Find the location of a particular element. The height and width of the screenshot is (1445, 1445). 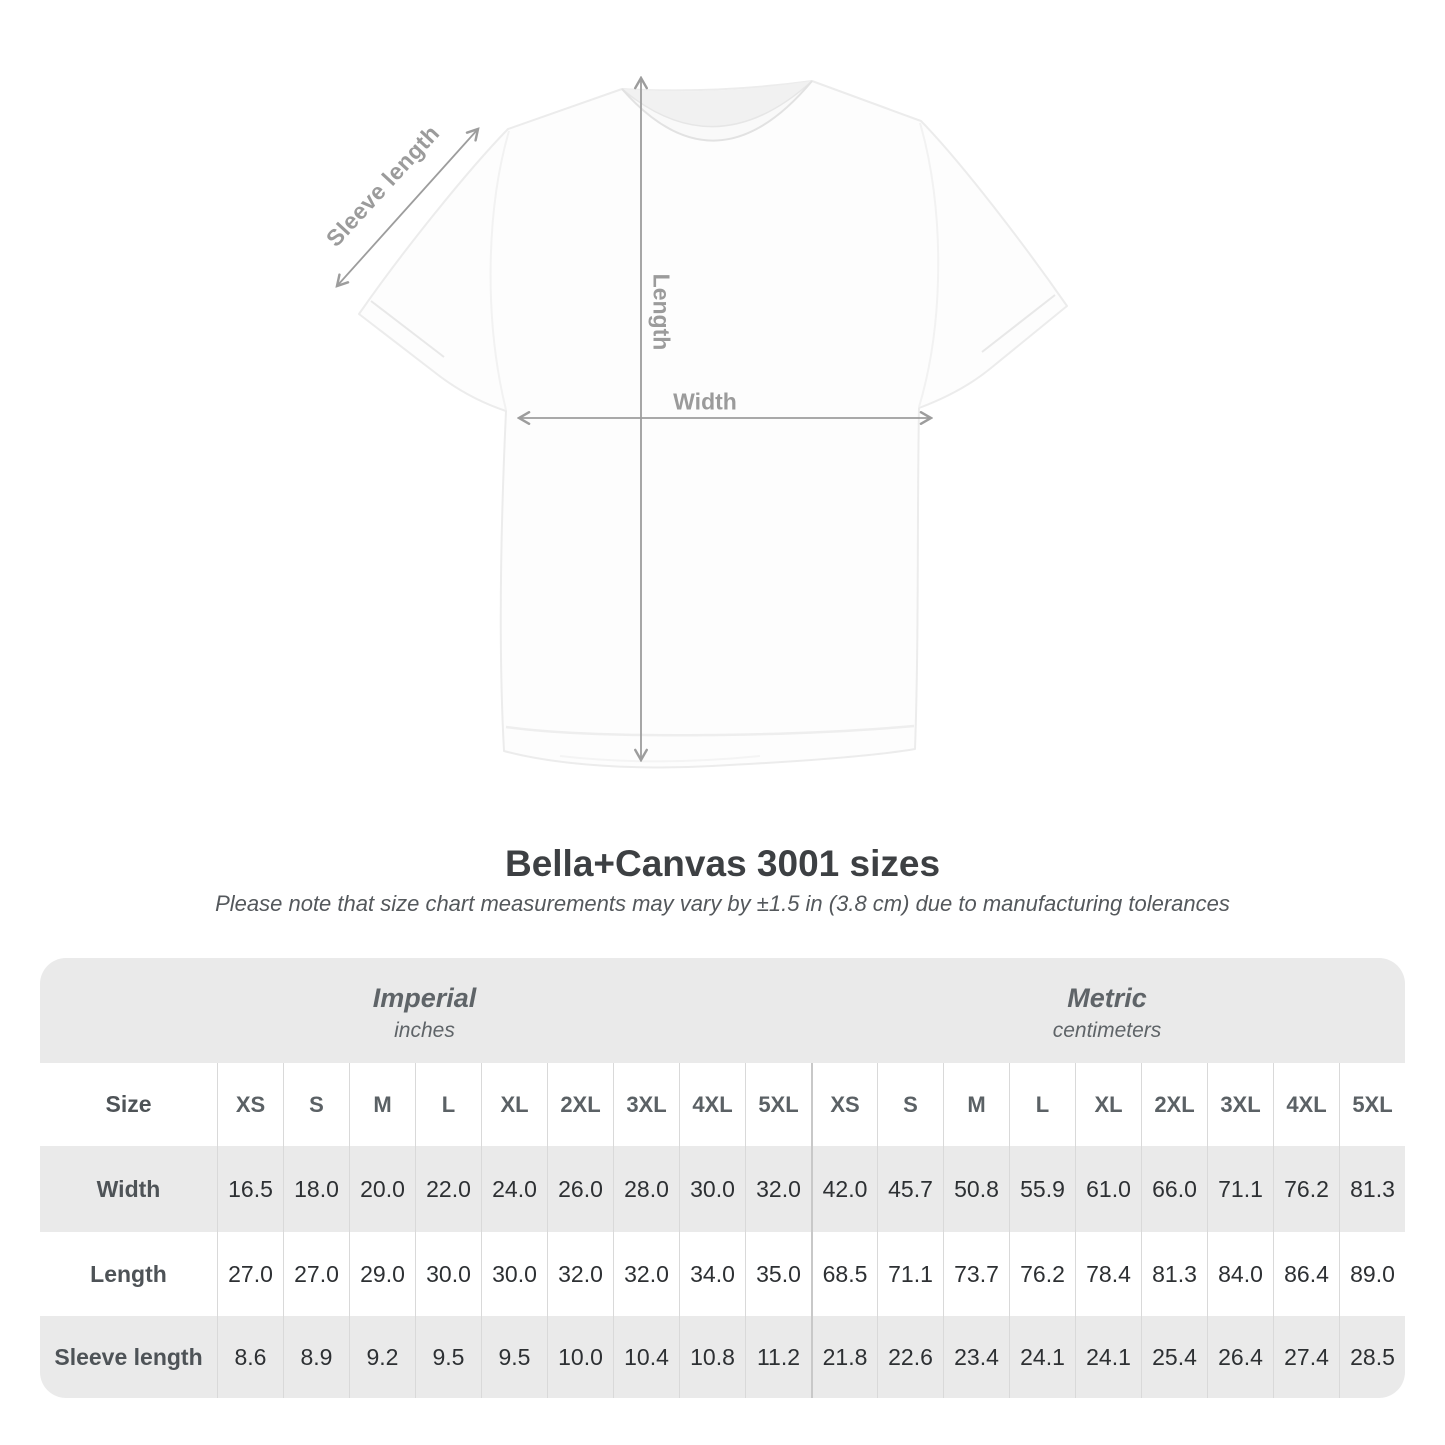

value-cell: 50.8 is located at coordinates (976, 1189).